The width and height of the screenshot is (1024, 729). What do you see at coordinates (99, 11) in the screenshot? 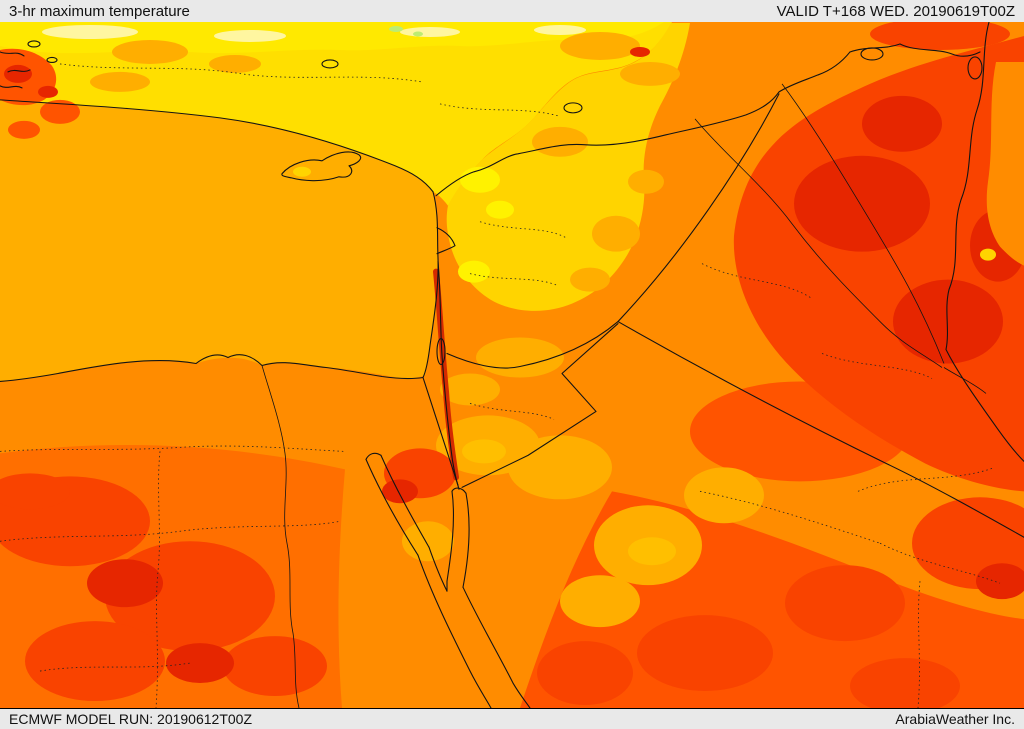
I see `map-title: 3-hr maximum temperature` at bounding box center [99, 11].